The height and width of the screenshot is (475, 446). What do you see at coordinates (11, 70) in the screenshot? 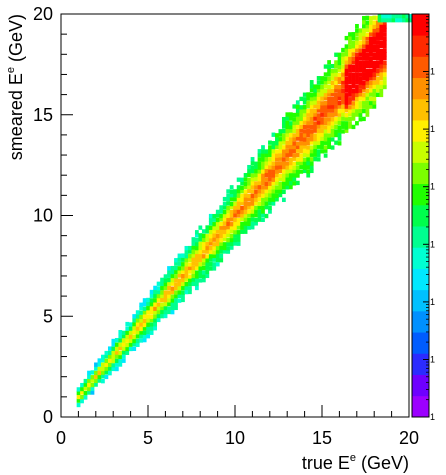
I see `y-axis-title-sup: e` at bounding box center [11, 70].